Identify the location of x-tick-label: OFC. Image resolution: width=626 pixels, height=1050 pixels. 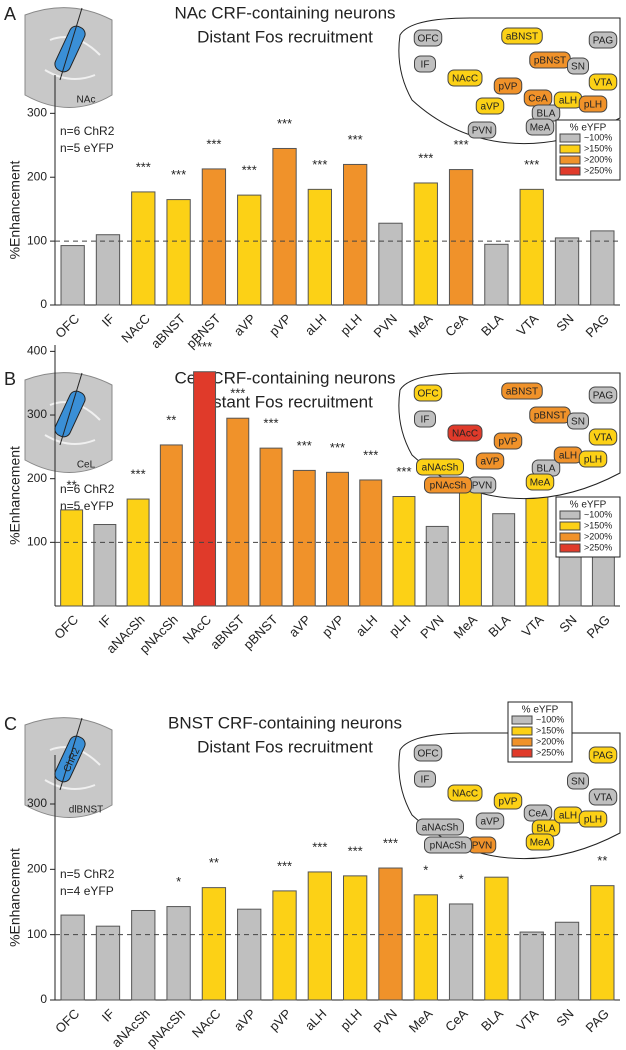
(67, 1021).